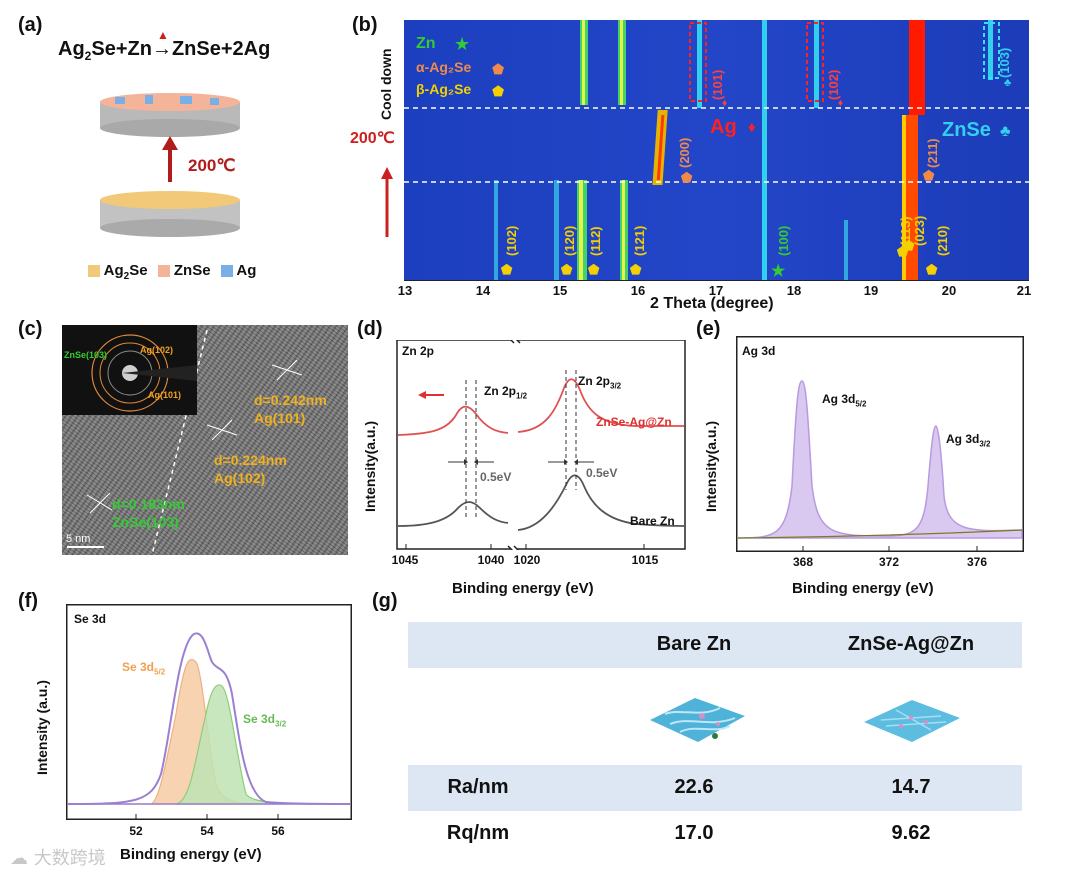  I want to click on top-disc-coating, so click(170, 102).